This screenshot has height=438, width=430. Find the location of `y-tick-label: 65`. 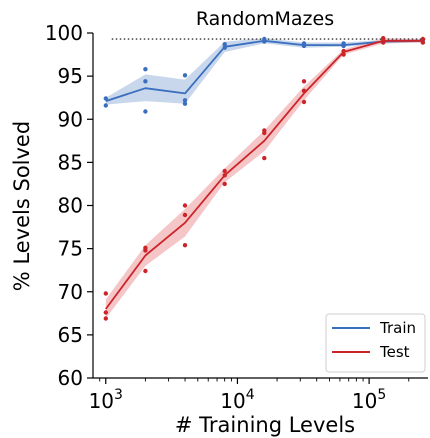

y-tick-label: 65 is located at coordinates (70, 335).